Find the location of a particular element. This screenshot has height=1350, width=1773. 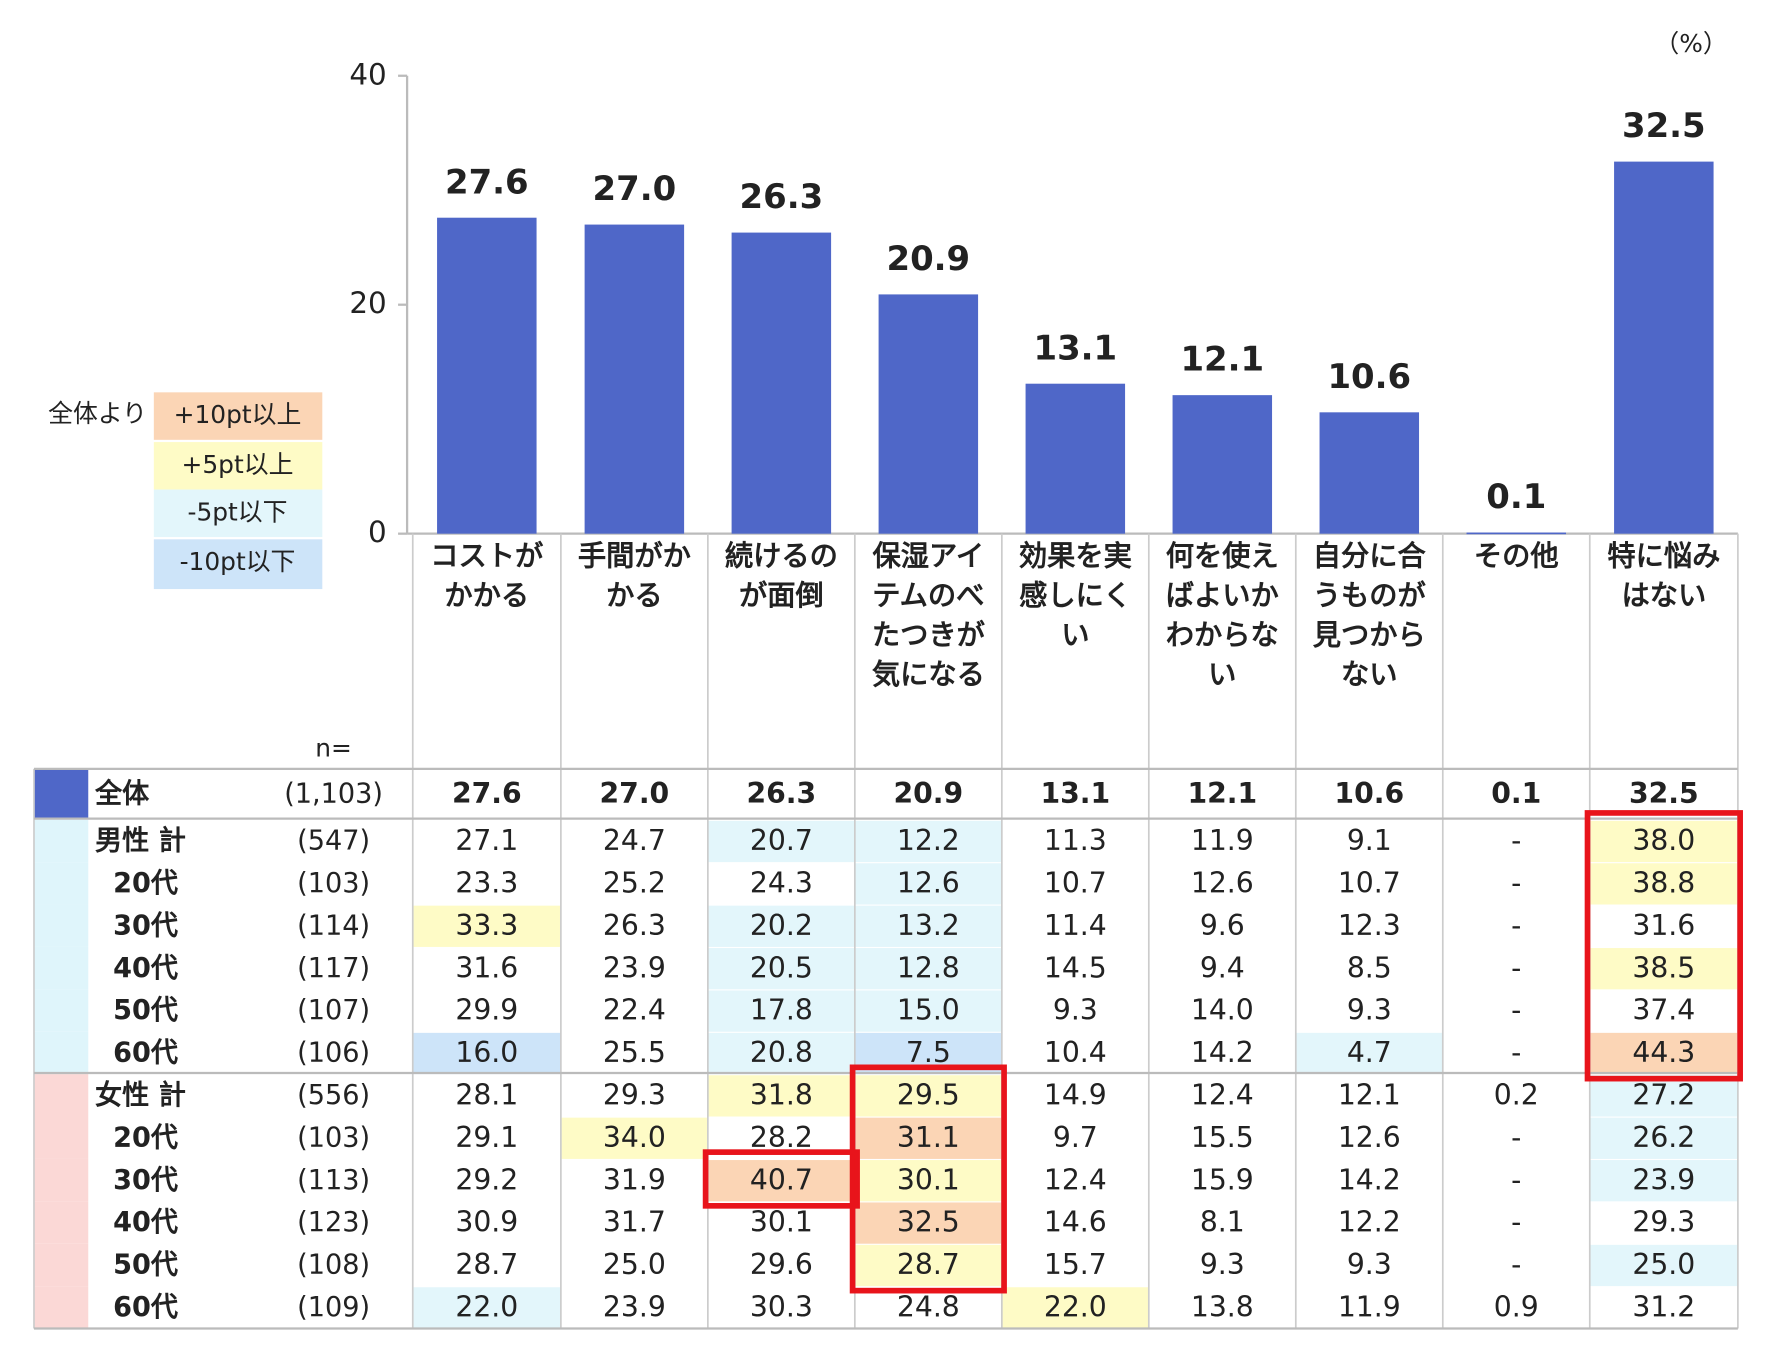

cell: 12.2 is located at coordinates (1369, 1222).